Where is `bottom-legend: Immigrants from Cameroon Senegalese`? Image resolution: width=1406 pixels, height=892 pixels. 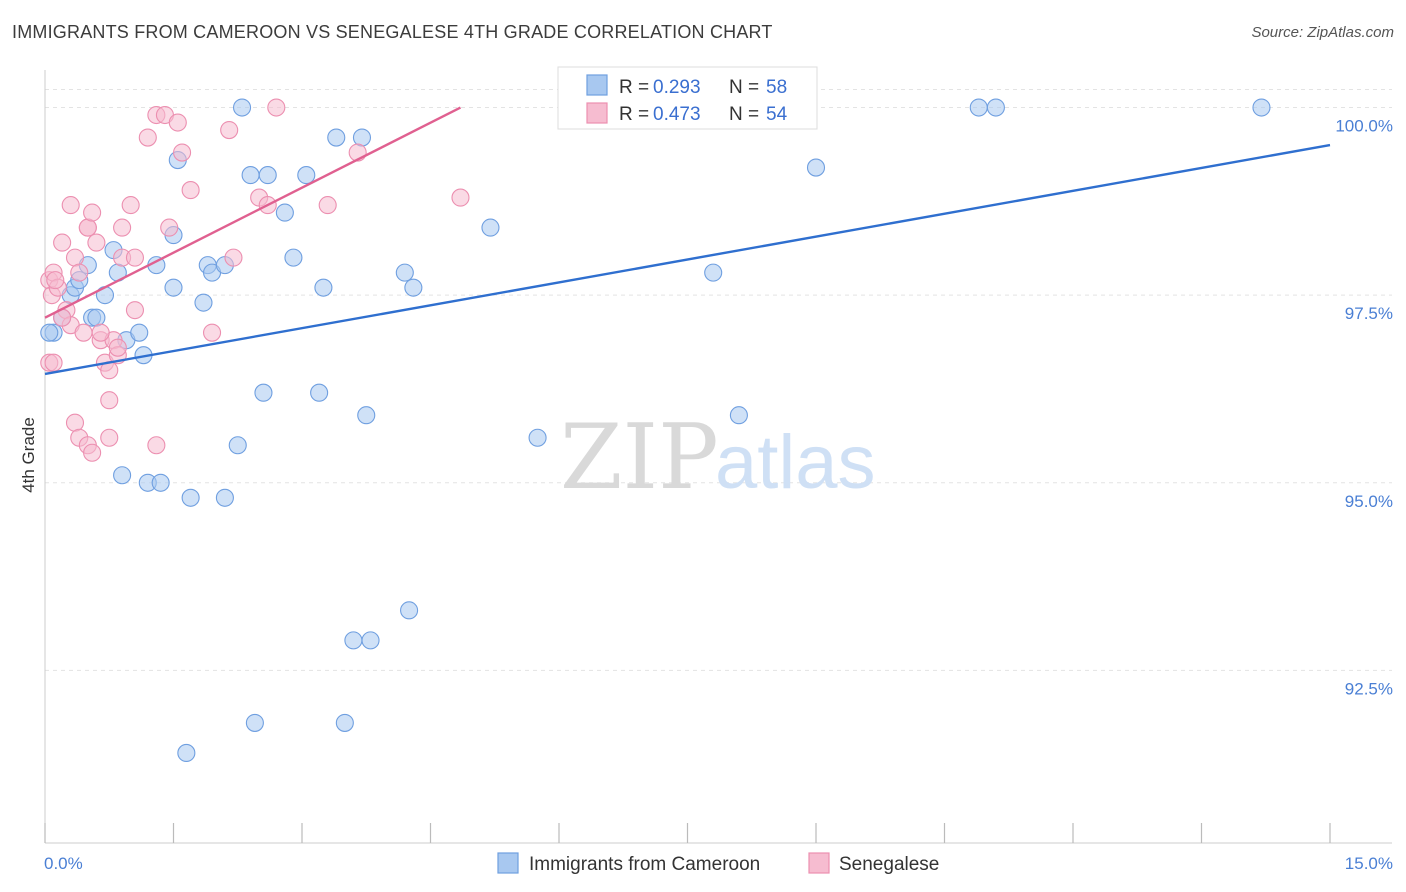
bottom-legend: Immigrants from Cameroon Senegalese is located at coordinates (718, 863).